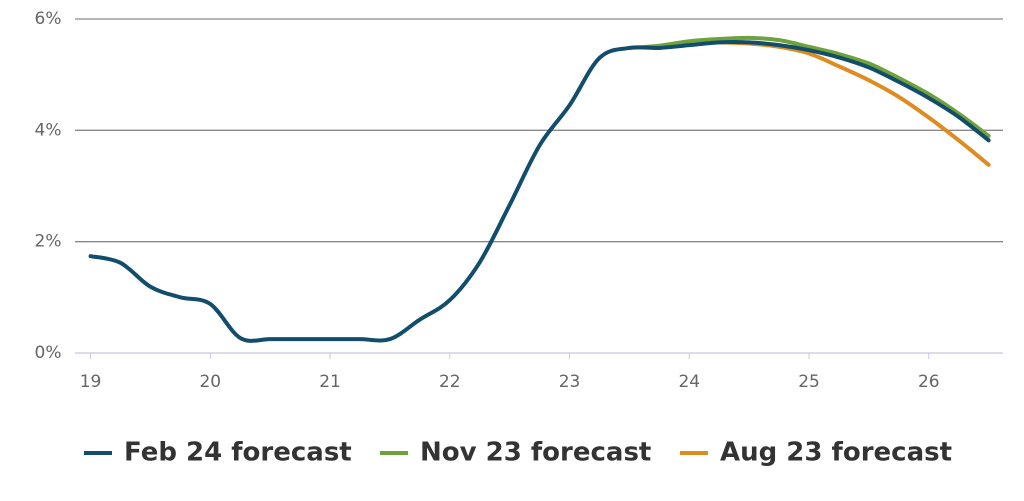  Describe the element at coordinates (450, 382) in the screenshot. I see `x-tick-label: 22` at that location.